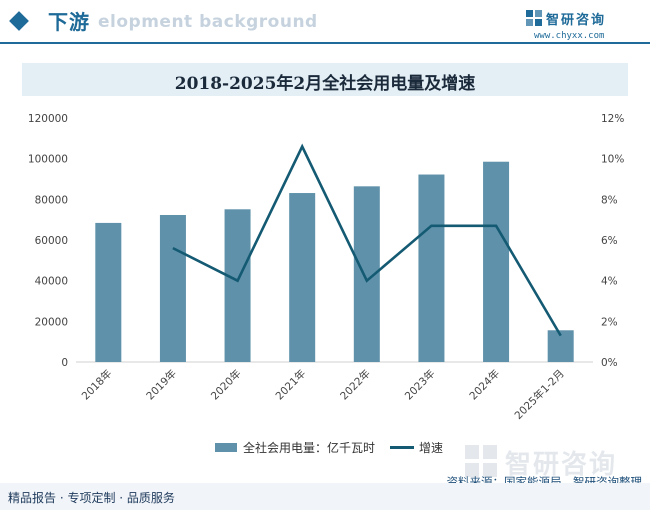 The width and height of the screenshot is (650, 510). I want to click on y2-tick-label: 8%, so click(609, 200).